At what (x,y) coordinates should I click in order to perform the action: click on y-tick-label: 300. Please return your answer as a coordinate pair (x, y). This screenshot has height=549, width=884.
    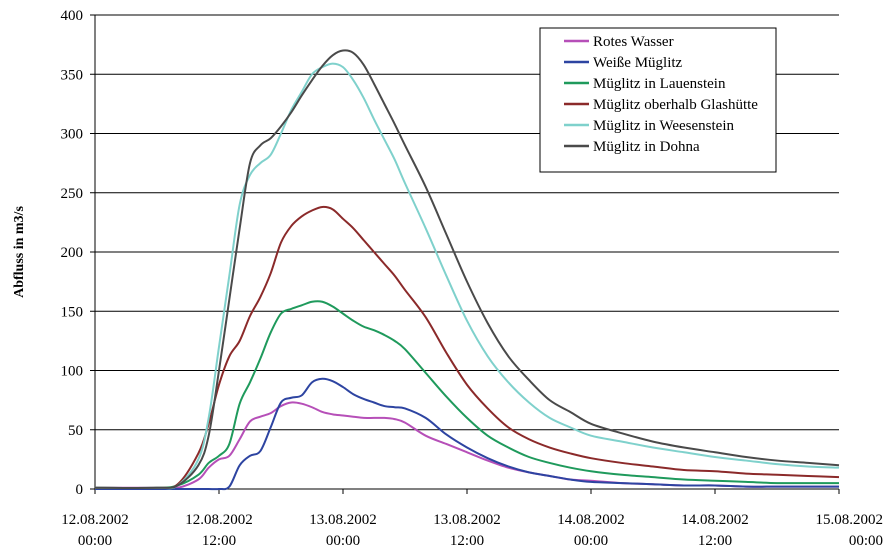
    Looking at the image, I should click on (72, 135).